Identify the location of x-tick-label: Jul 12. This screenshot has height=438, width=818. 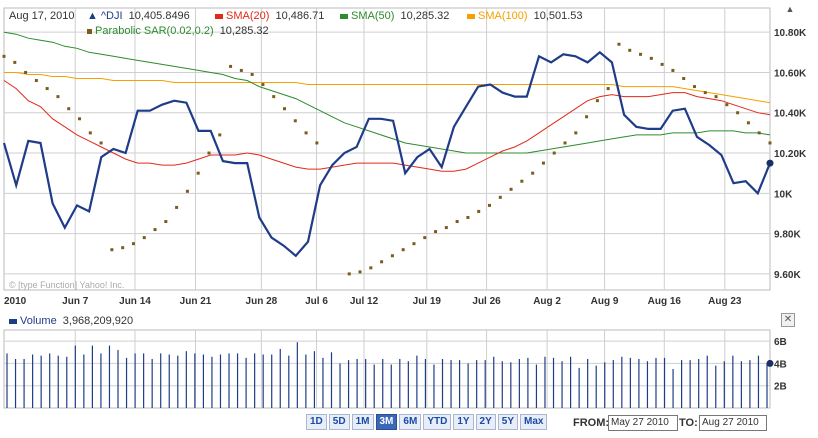
(364, 301).